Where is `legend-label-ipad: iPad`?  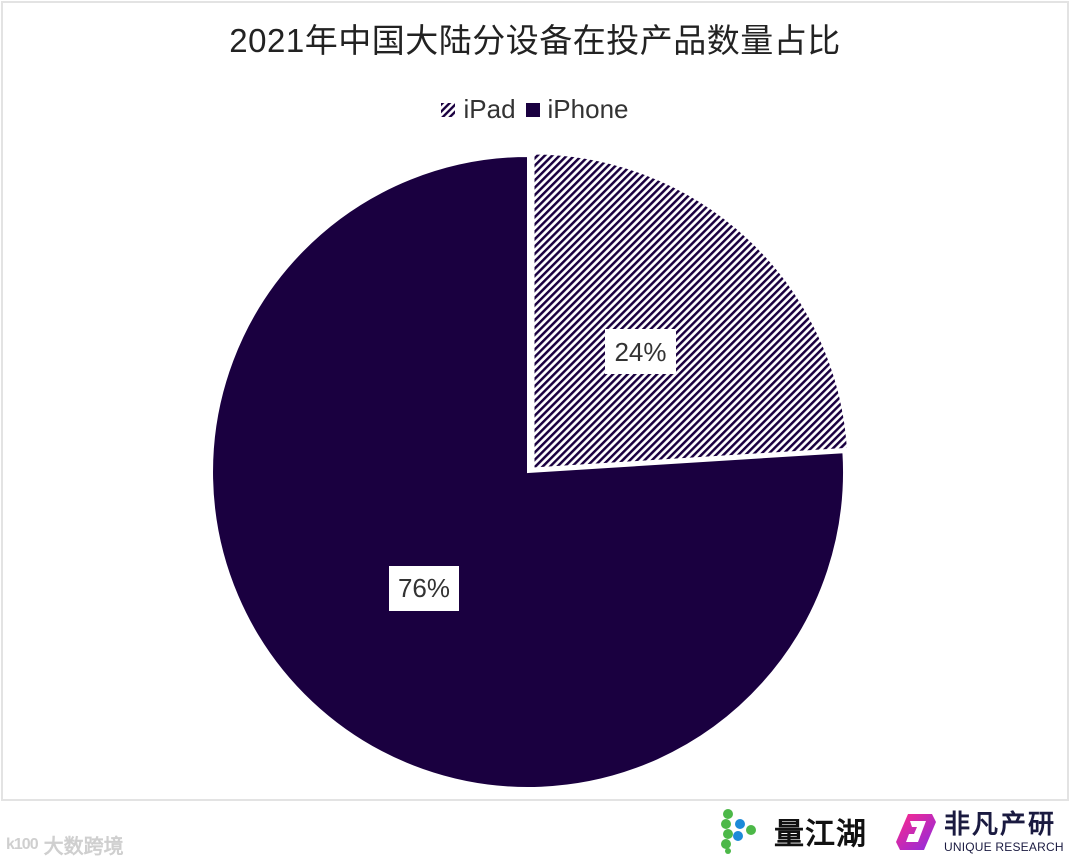
legend-label-ipad: iPad is located at coordinates (489, 109).